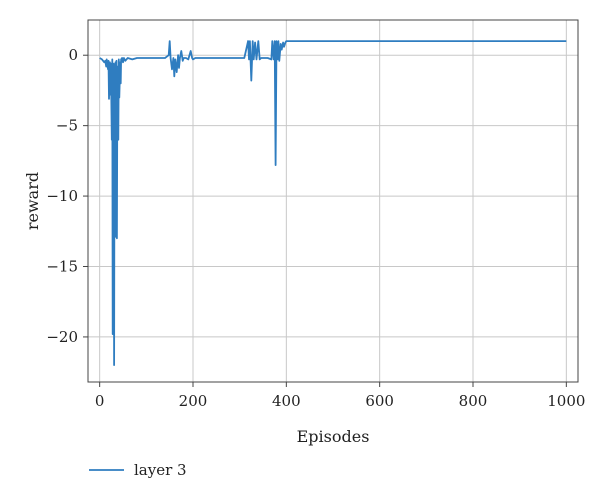  Describe the element at coordinates (286, 401) in the screenshot. I see `x-tick-label: 400` at that location.